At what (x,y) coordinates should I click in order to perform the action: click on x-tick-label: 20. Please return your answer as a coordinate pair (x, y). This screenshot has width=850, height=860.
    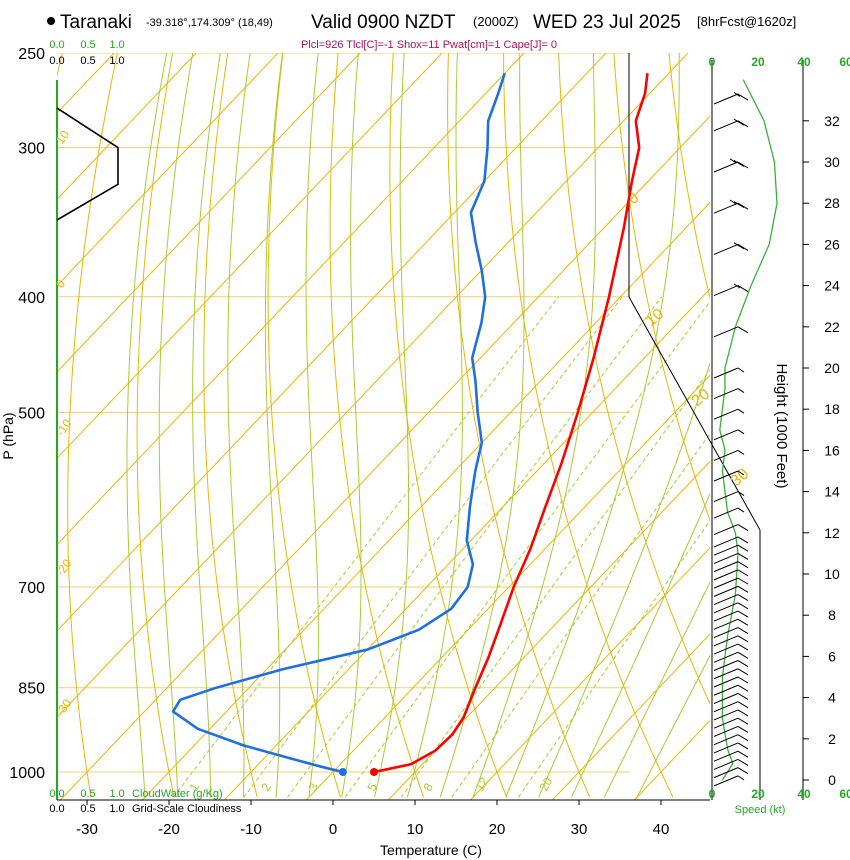
    Looking at the image, I should click on (497, 829).